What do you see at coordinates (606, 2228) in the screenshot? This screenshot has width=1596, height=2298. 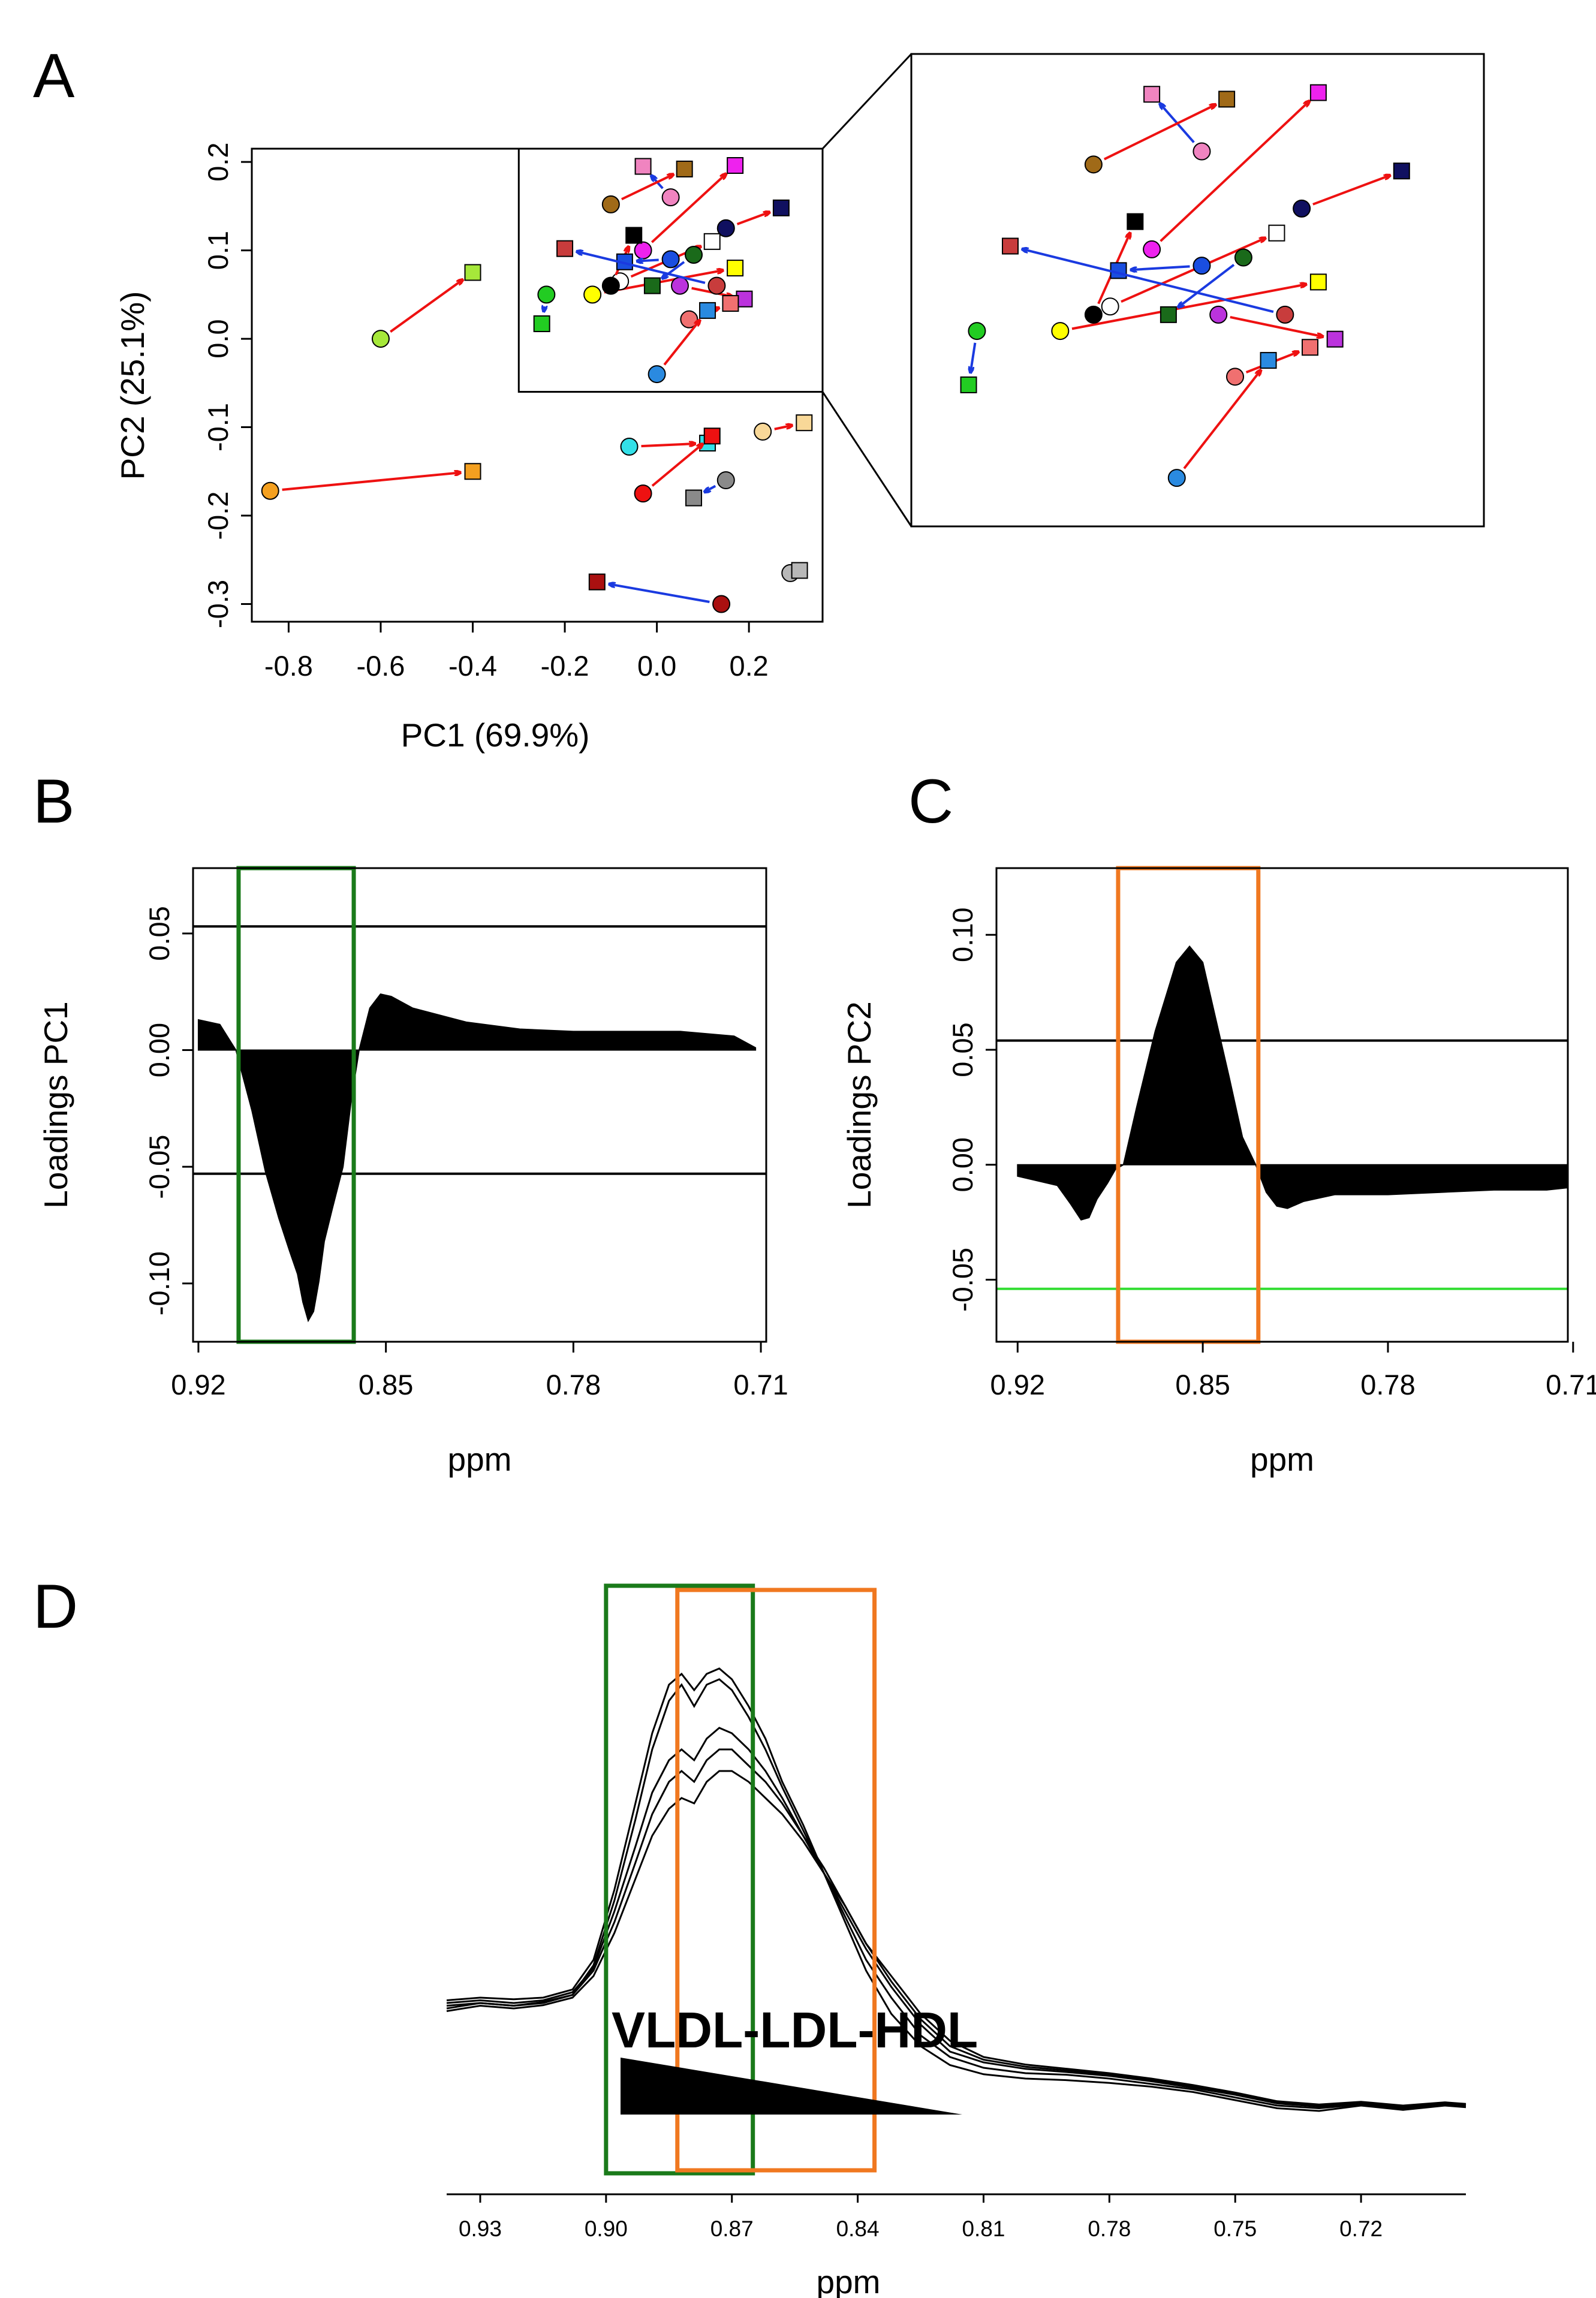 I see `x-tick-label: 0.90` at bounding box center [606, 2228].